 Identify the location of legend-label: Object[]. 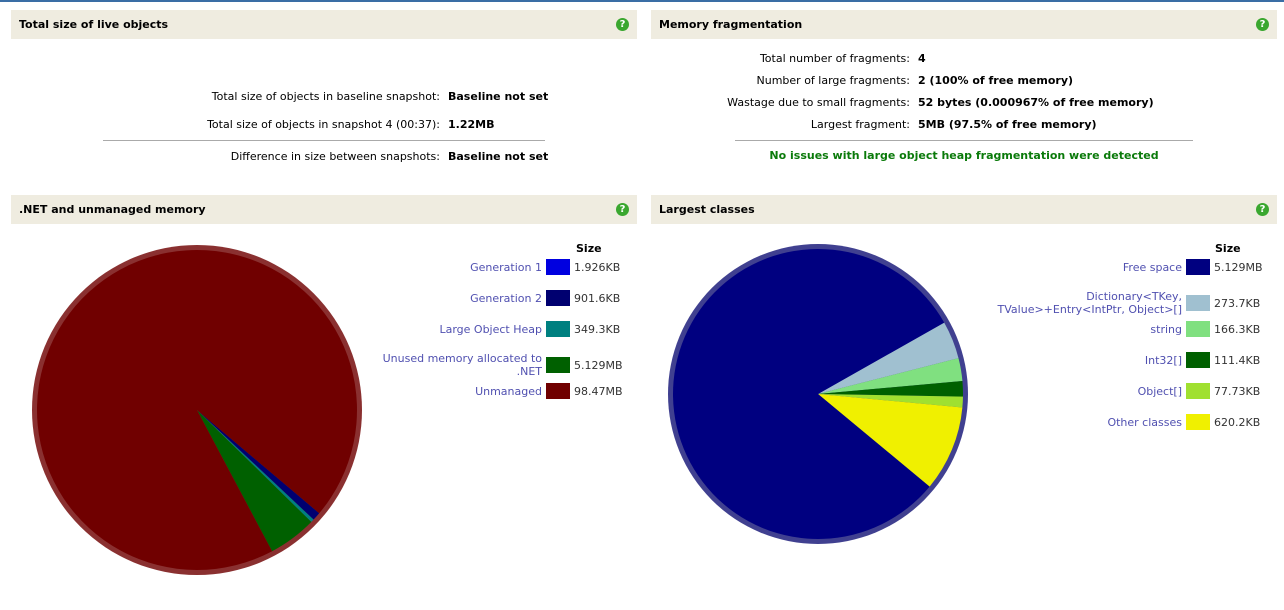
(1159, 391).